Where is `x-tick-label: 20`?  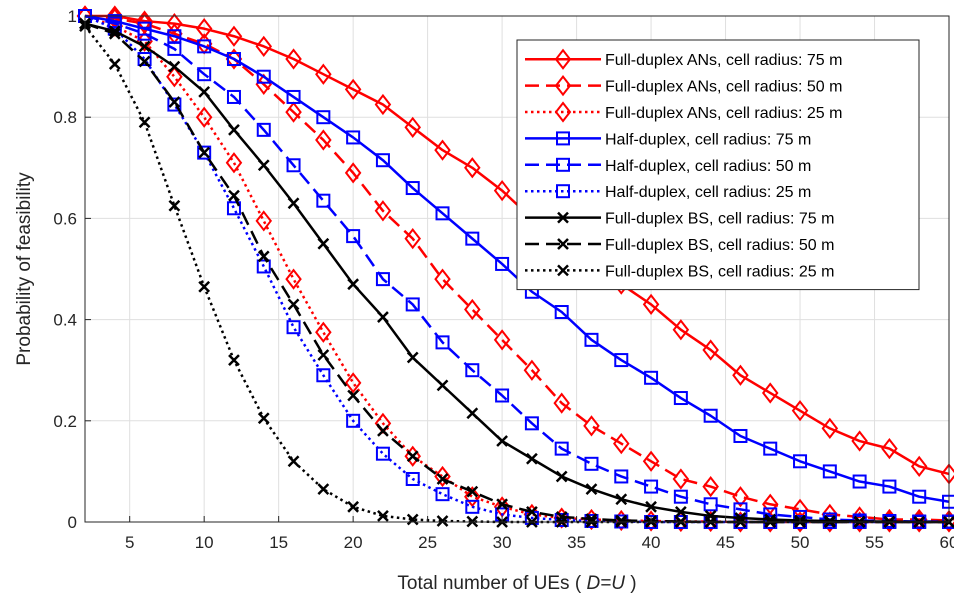
x-tick-label: 20 is located at coordinates (353, 542).